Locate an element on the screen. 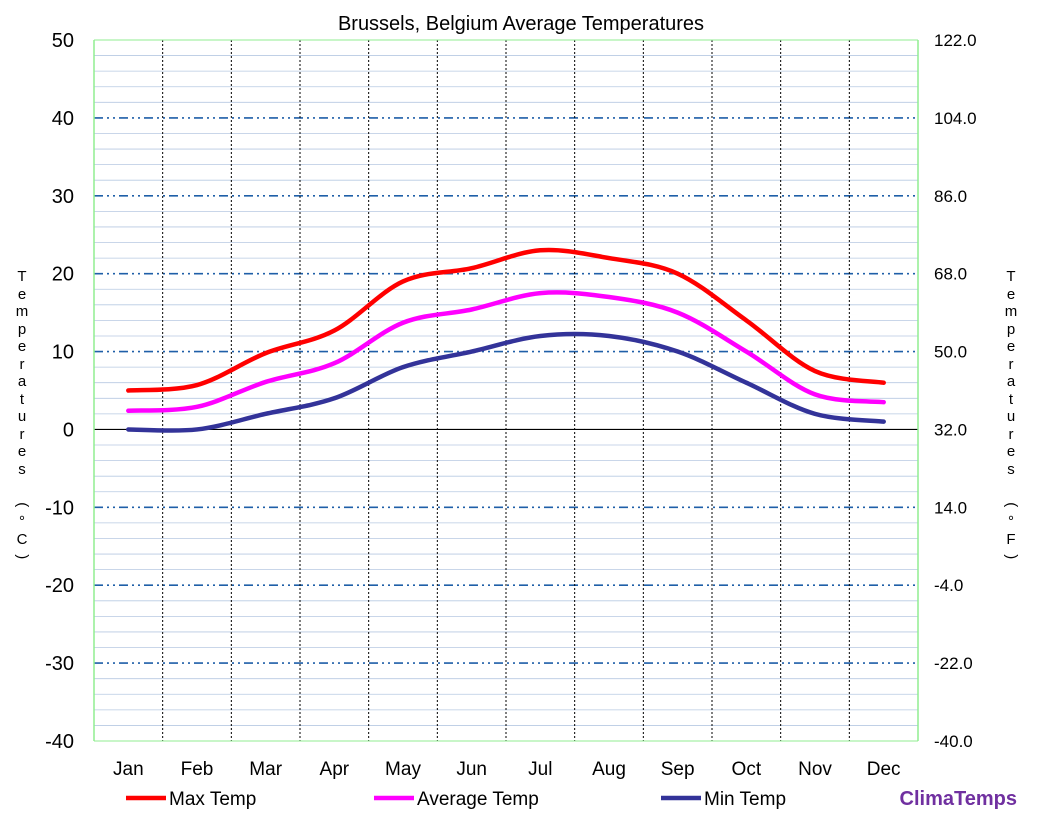 The width and height of the screenshot is (1037, 821). y-tick-label: -20 is located at coordinates (59, 586).